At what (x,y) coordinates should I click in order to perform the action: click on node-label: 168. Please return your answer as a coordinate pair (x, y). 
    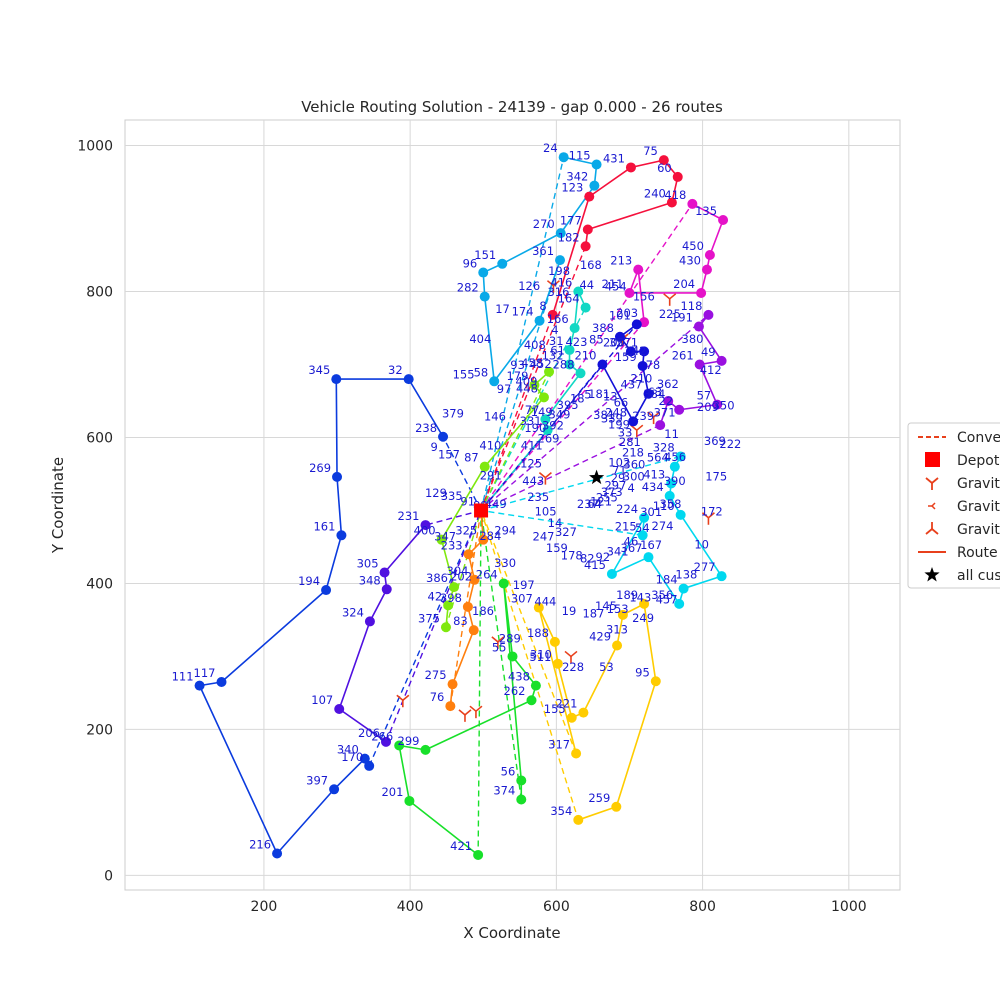
    Looking at the image, I should click on (591, 265).